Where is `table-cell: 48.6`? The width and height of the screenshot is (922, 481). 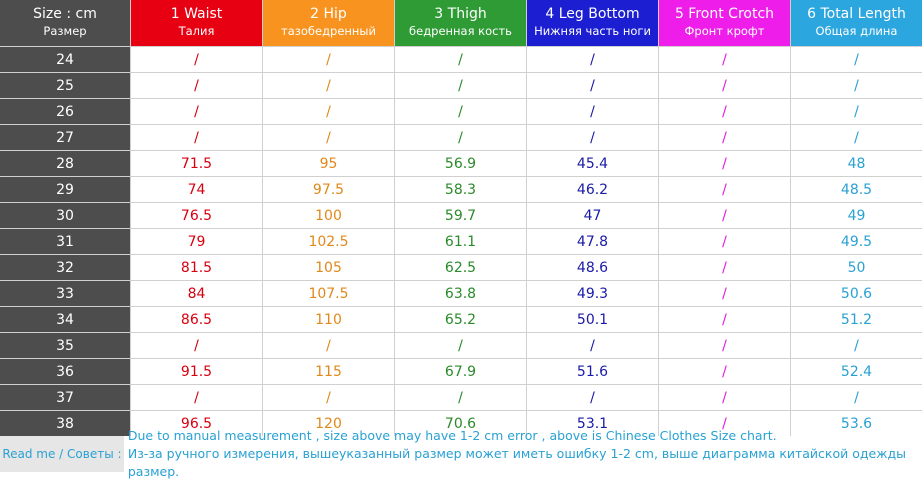
table-cell: 48.6 is located at coordinates (592, 267).